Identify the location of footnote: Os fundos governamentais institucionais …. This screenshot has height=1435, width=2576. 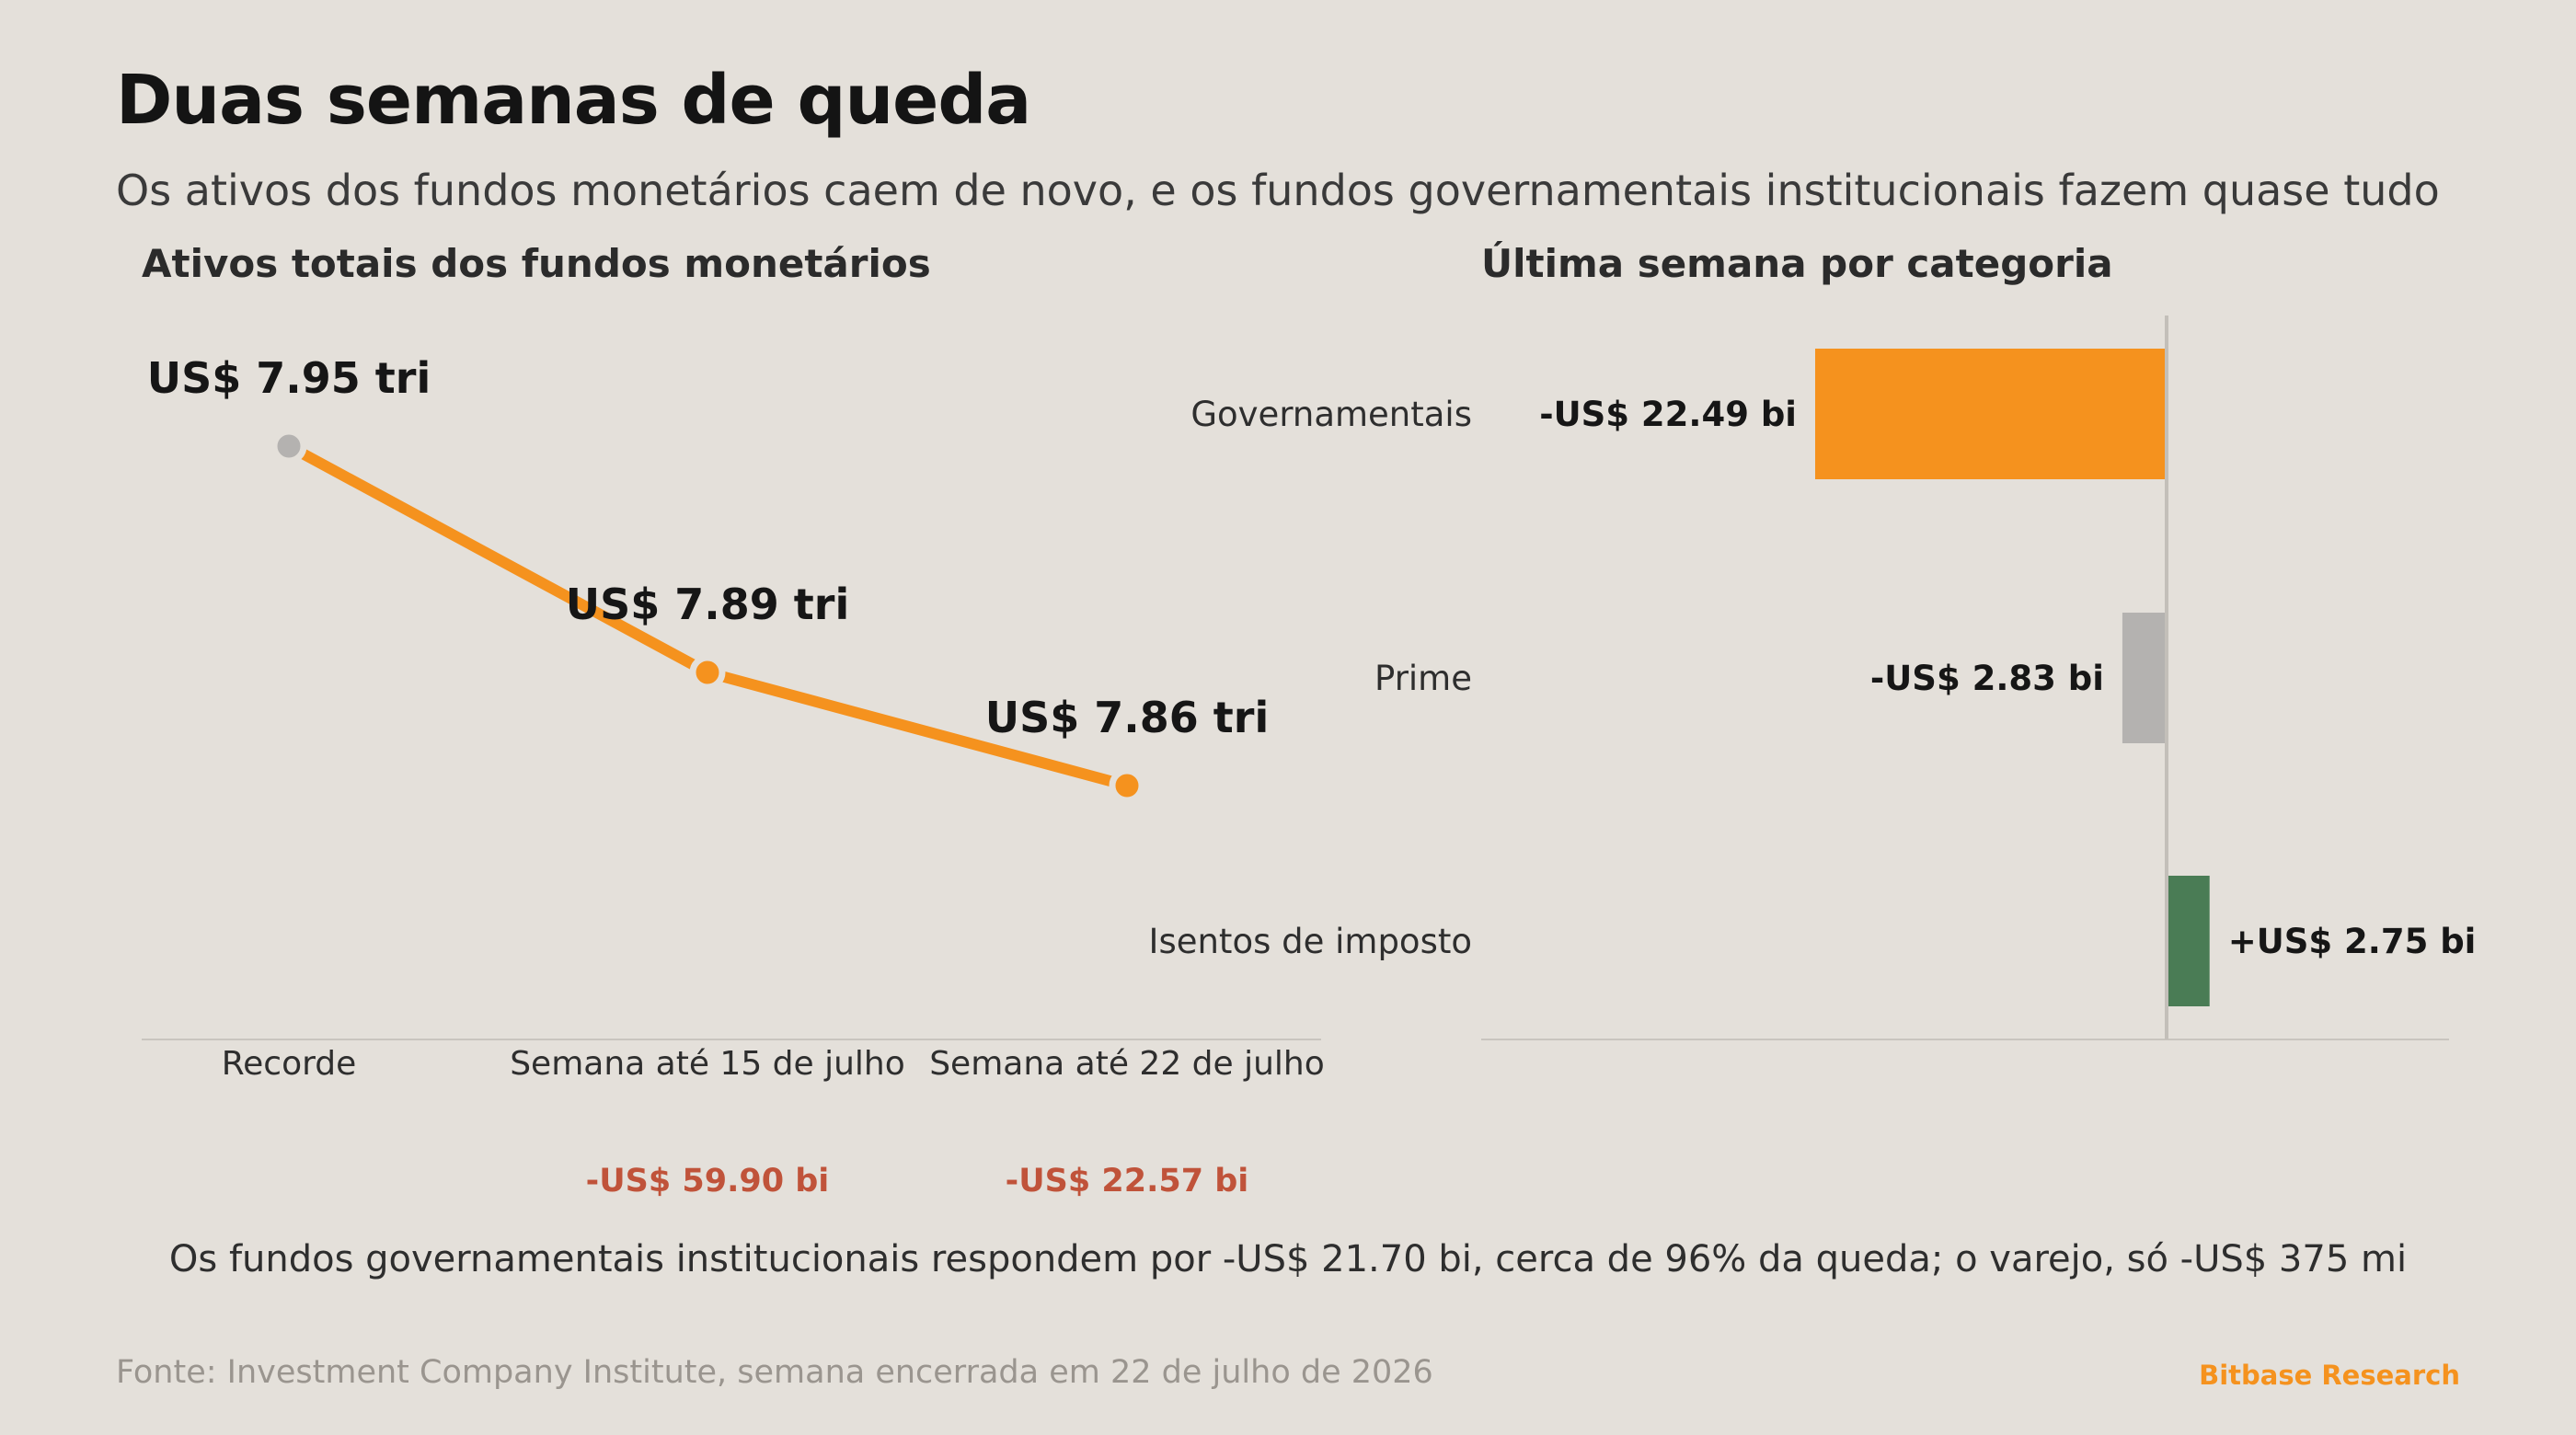
(1288, 1259).